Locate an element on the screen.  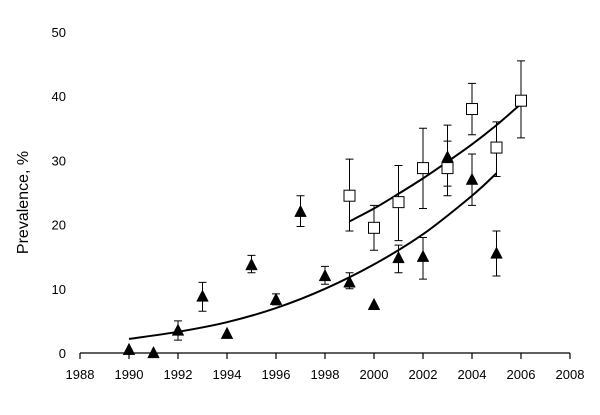
x-tick-label: 1994 is located at coordinates (227, 374).